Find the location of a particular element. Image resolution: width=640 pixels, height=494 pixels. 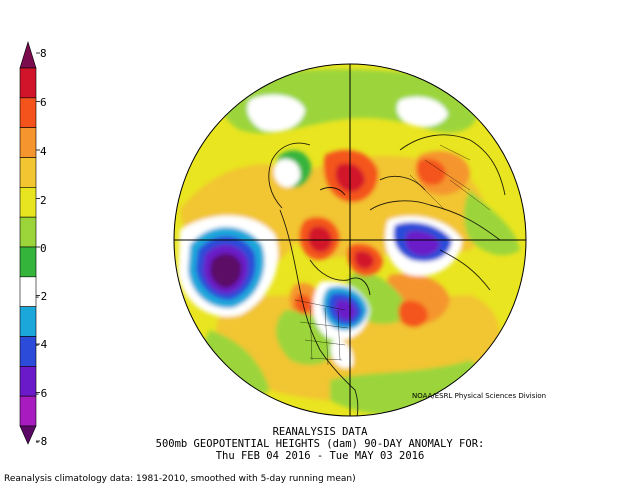

country-borders is located at coordinates (392, 255).